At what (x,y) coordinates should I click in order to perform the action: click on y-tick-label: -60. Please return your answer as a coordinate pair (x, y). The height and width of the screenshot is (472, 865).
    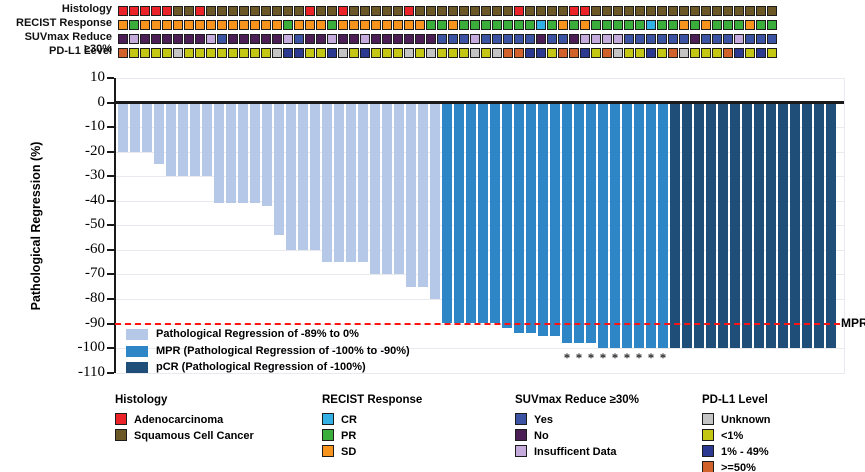
    Looking at the image, I should click on (95, 248).